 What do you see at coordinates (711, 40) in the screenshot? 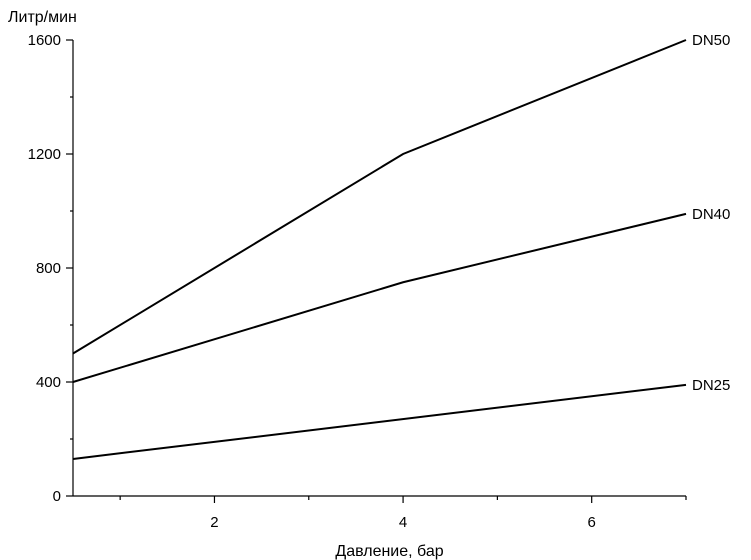
I see `series-label-dn50: DN50` at bounding box center [711, 40].